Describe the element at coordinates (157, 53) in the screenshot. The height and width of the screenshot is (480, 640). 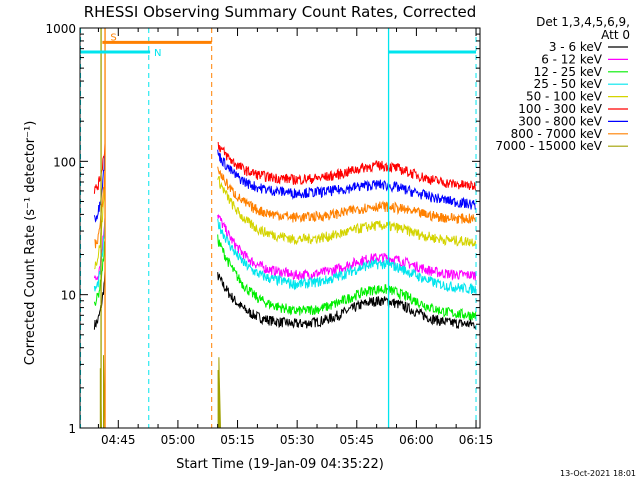
I see `mode-marker-label: N` at that location.